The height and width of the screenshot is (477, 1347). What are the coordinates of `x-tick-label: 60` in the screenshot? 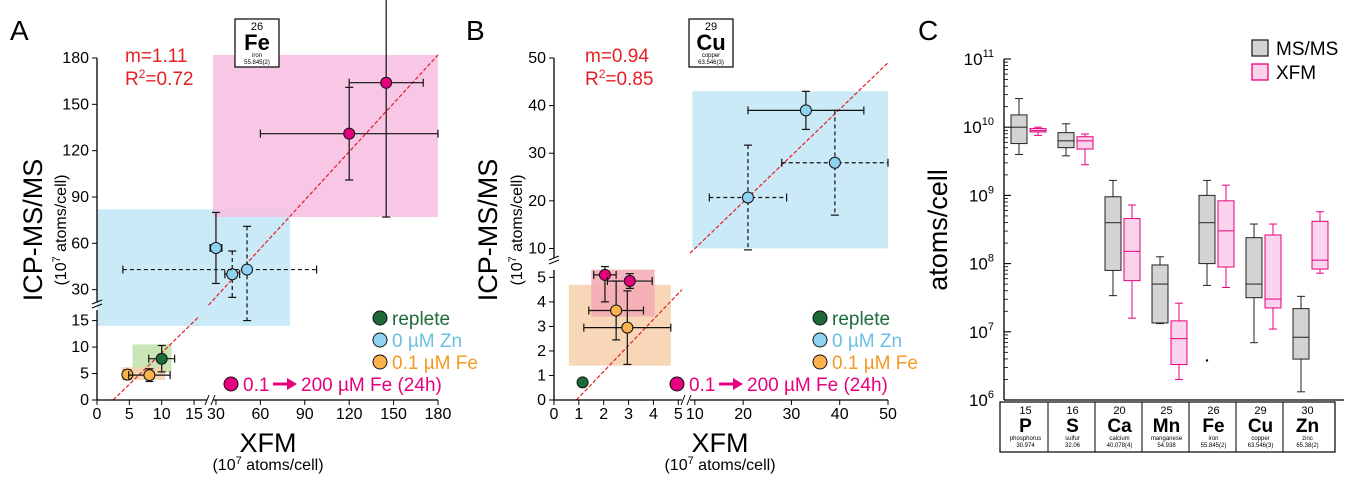 It's located at (260, 414).